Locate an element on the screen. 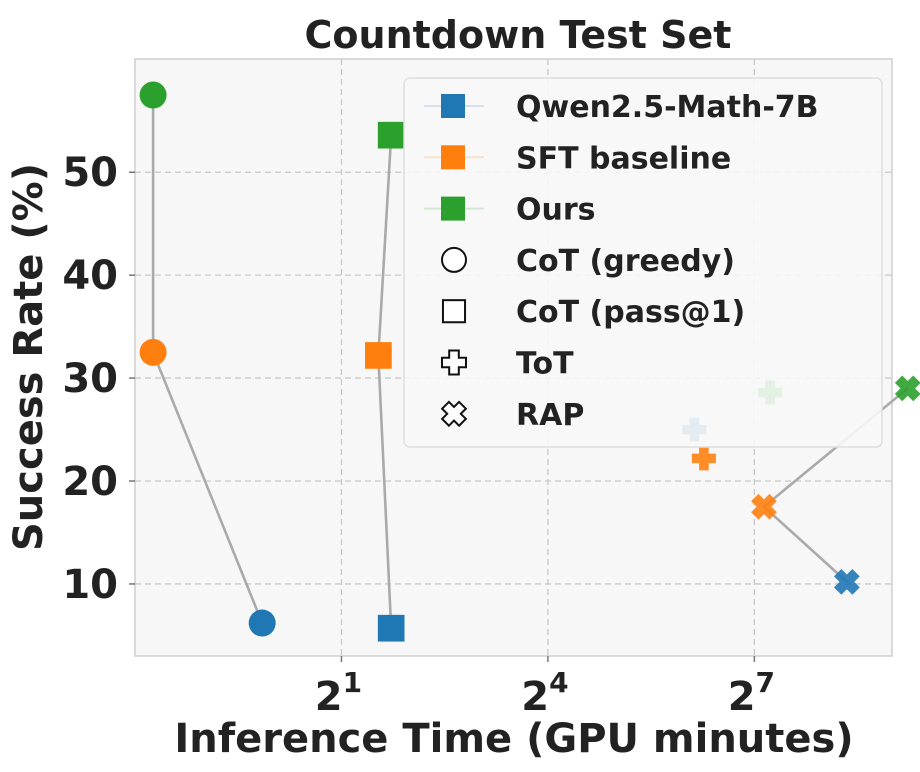  y-tick-label: 20 is located at coordinates (90, 482).